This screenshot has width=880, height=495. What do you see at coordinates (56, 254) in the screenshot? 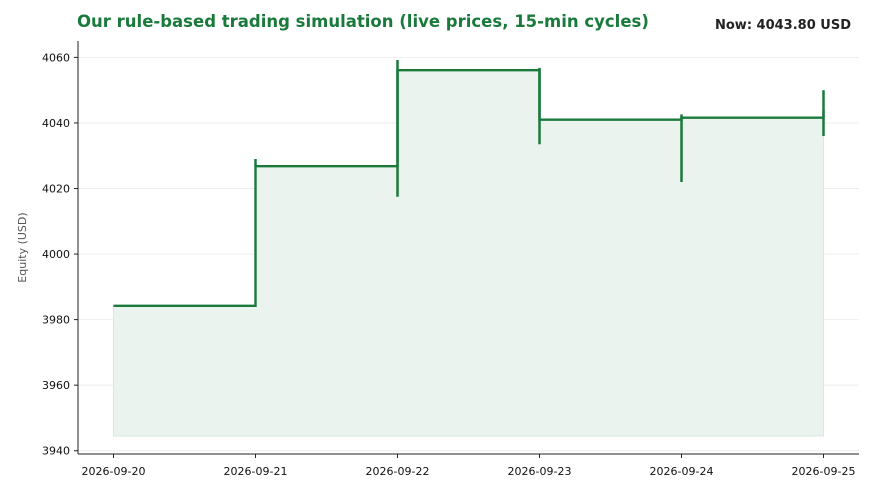
I see `y-tick-label: 4000` at bounding box center [56, 254].